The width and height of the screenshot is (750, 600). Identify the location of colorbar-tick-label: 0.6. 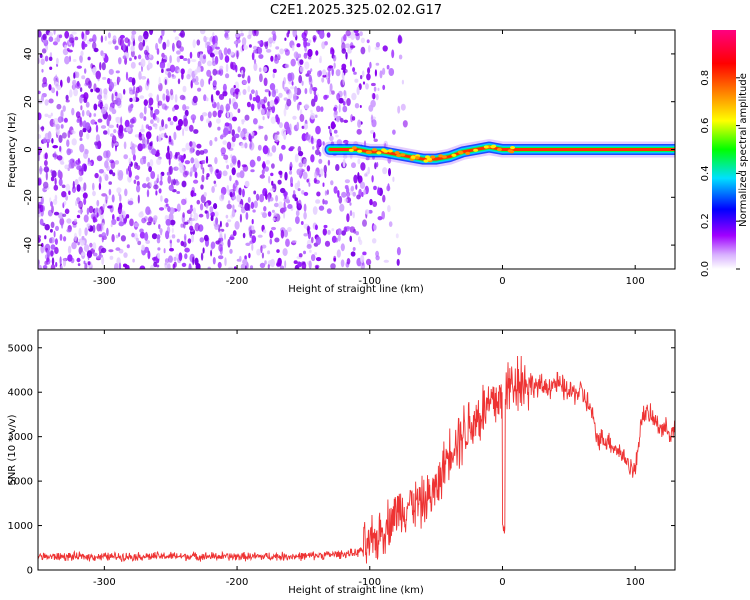
(705, 126).